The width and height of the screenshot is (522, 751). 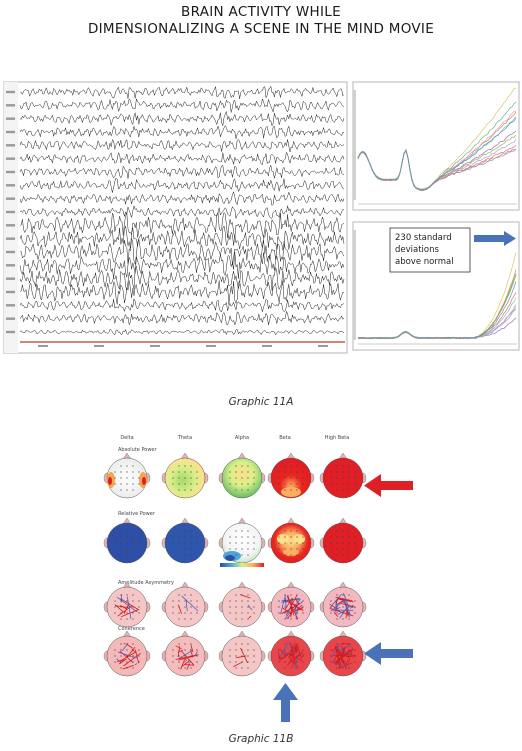 I want to click on row-title-absolute-power: Absolute Power, so click(x=138, y=450).